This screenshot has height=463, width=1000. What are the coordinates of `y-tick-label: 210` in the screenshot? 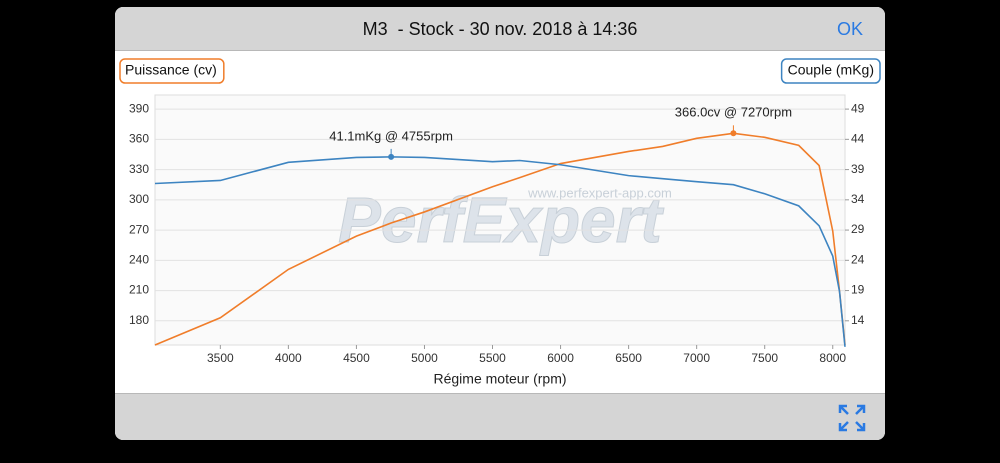 It's located at (139, 290).